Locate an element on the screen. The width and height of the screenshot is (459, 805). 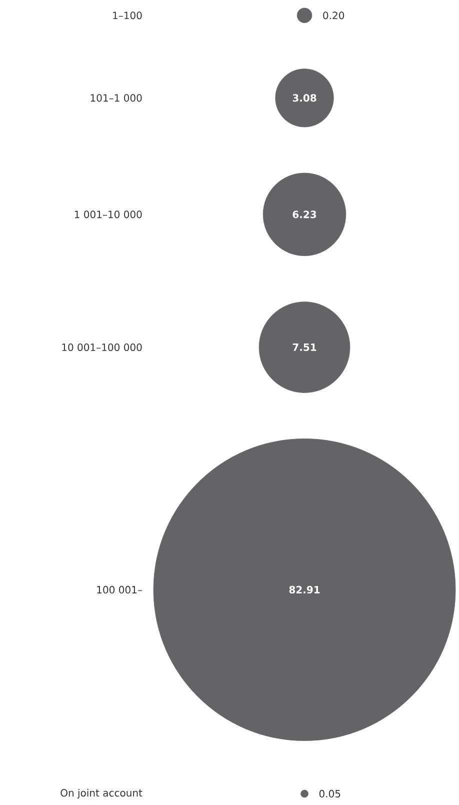
category-label: 1 001–10 000 is located at coordinates (108, 214).